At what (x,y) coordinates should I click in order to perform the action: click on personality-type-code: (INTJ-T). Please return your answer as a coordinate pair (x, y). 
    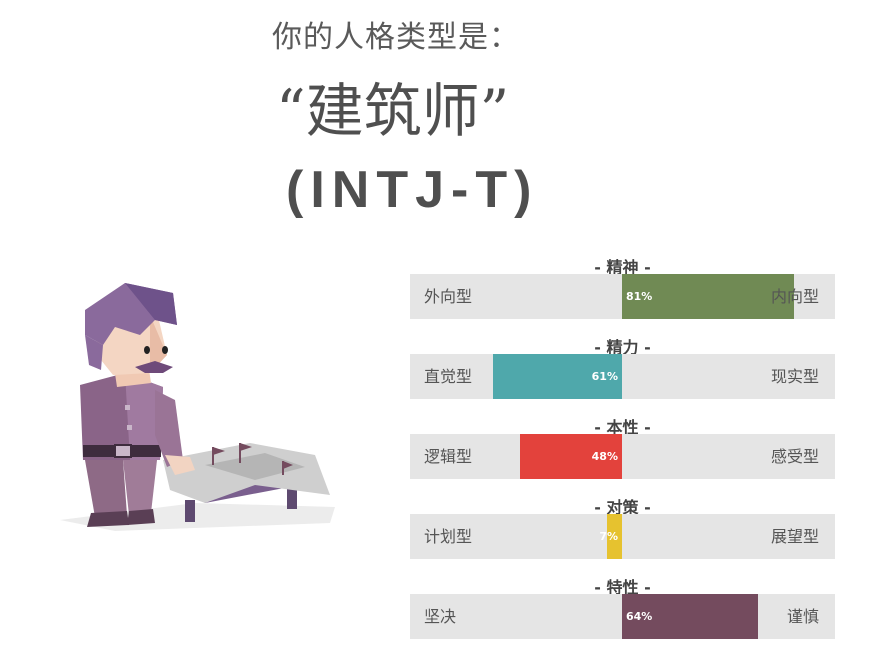
    Looking at the image, I should click on (412, 190).